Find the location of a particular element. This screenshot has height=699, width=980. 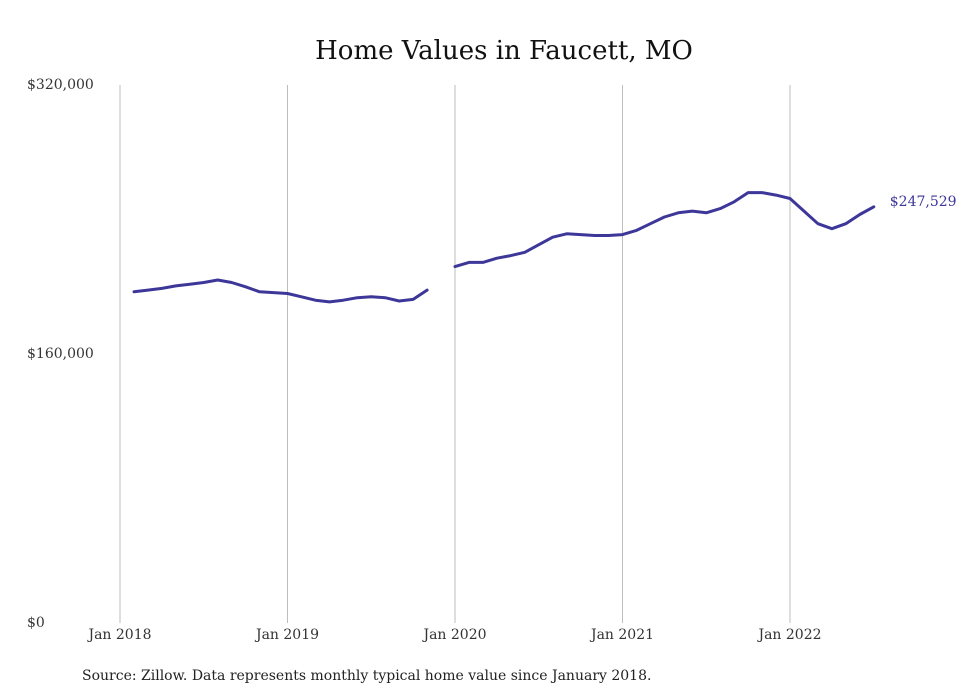

y-tick-label: $160,000 is located at coordinates (60, 354).